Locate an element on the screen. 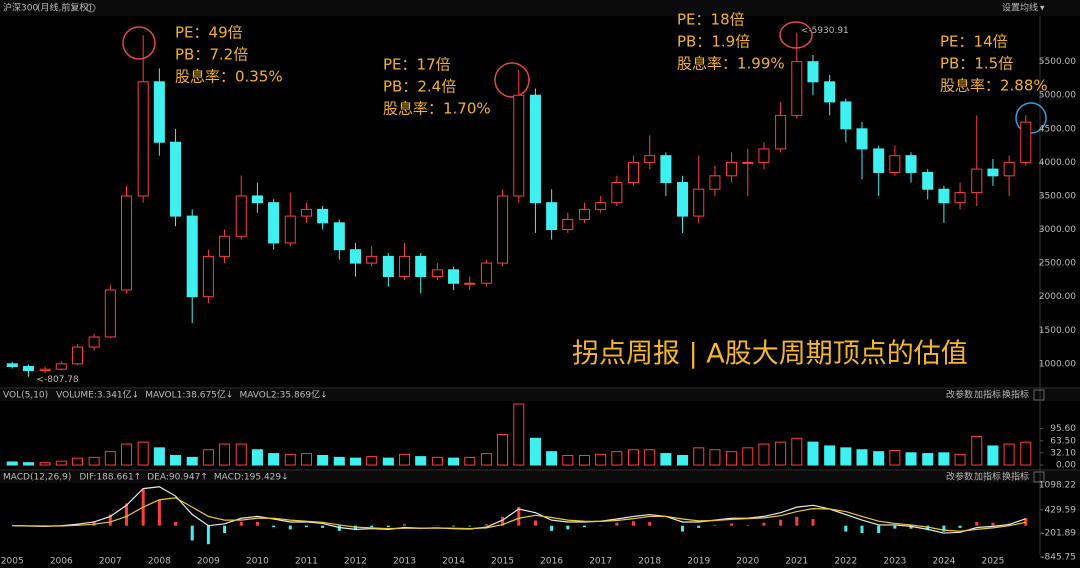  macd-header is located at coordinates (540, 477).